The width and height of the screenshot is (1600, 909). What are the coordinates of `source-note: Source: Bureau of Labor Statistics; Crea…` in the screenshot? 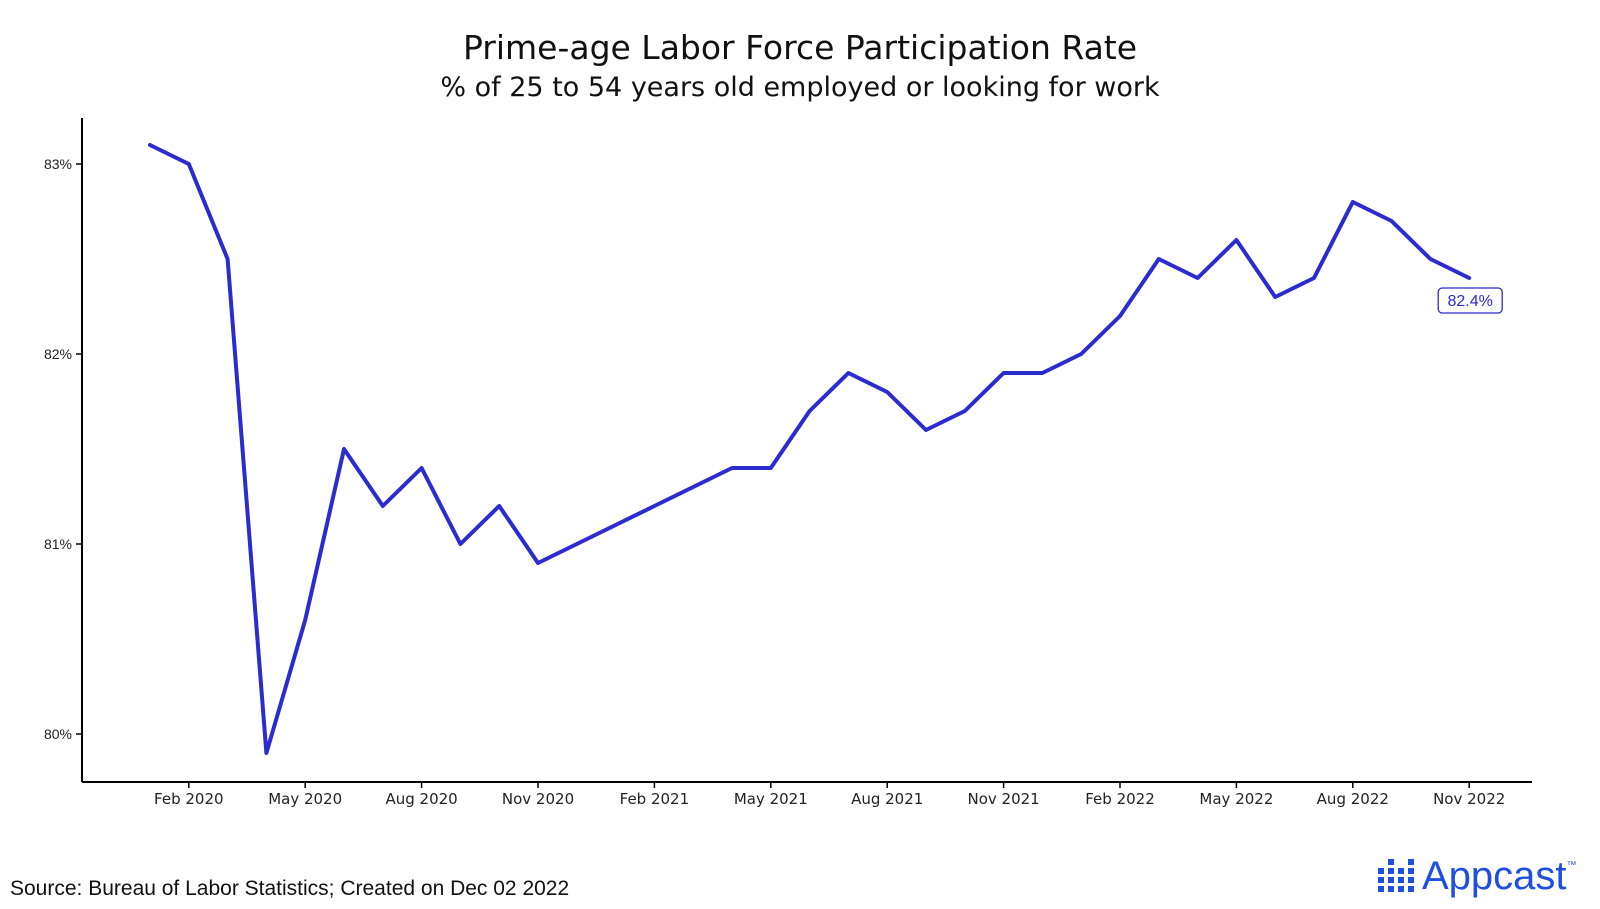 It's located at (290, 888).